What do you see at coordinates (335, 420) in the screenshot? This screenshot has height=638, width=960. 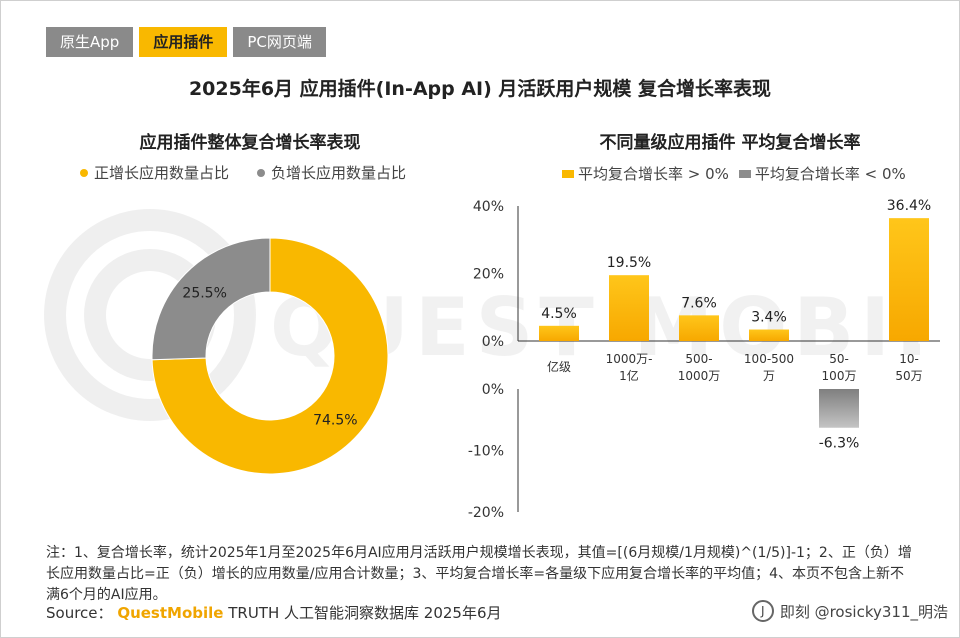 I see `donut-label-positive: 74.5%` at bounding box center [335, 420].